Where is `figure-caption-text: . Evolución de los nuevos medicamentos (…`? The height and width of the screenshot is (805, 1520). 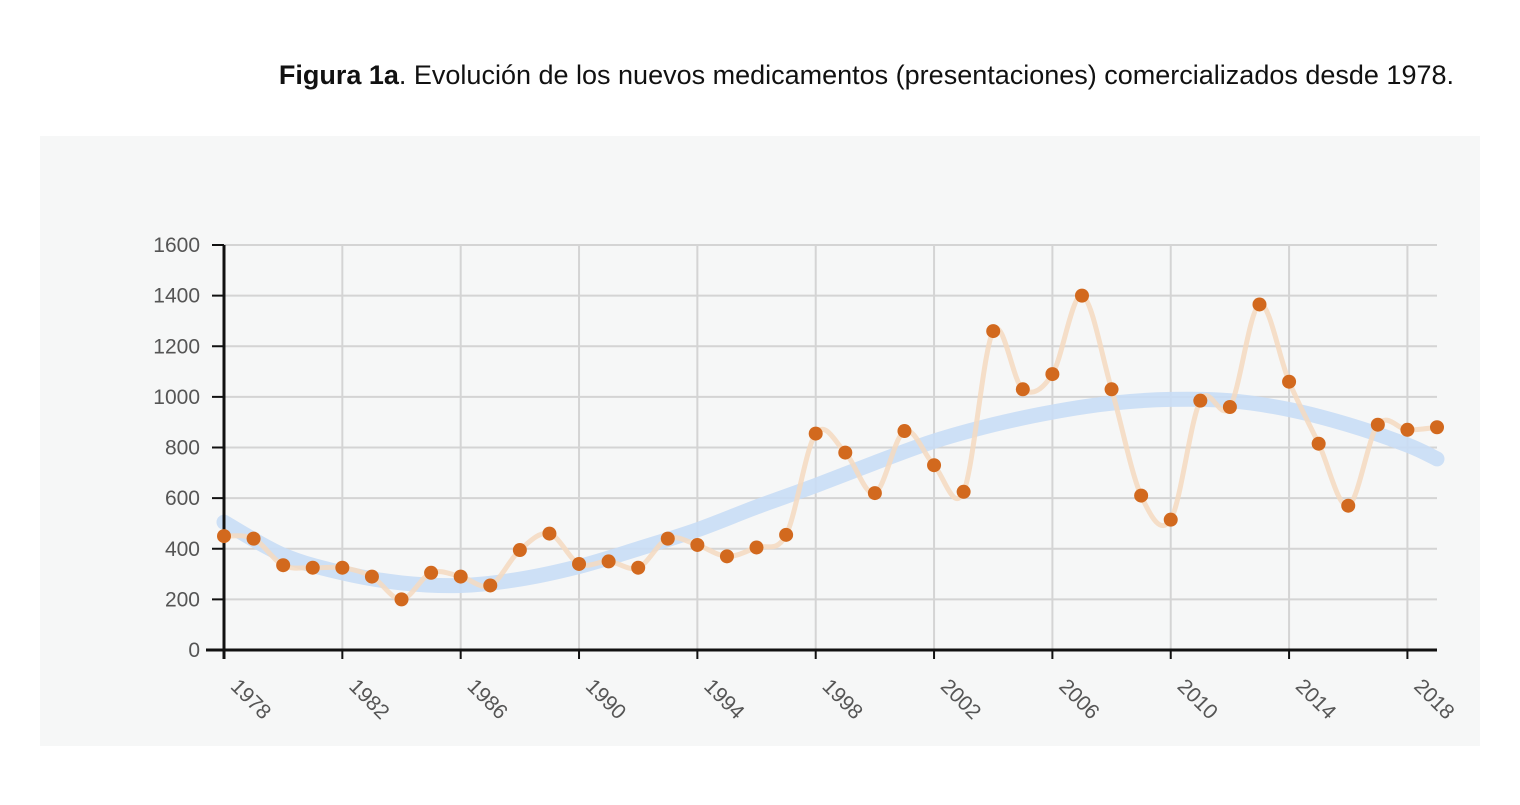
figure-caption-text: . Evolución de los nuevos medicamentos (… is located at coordinates (926, 75).